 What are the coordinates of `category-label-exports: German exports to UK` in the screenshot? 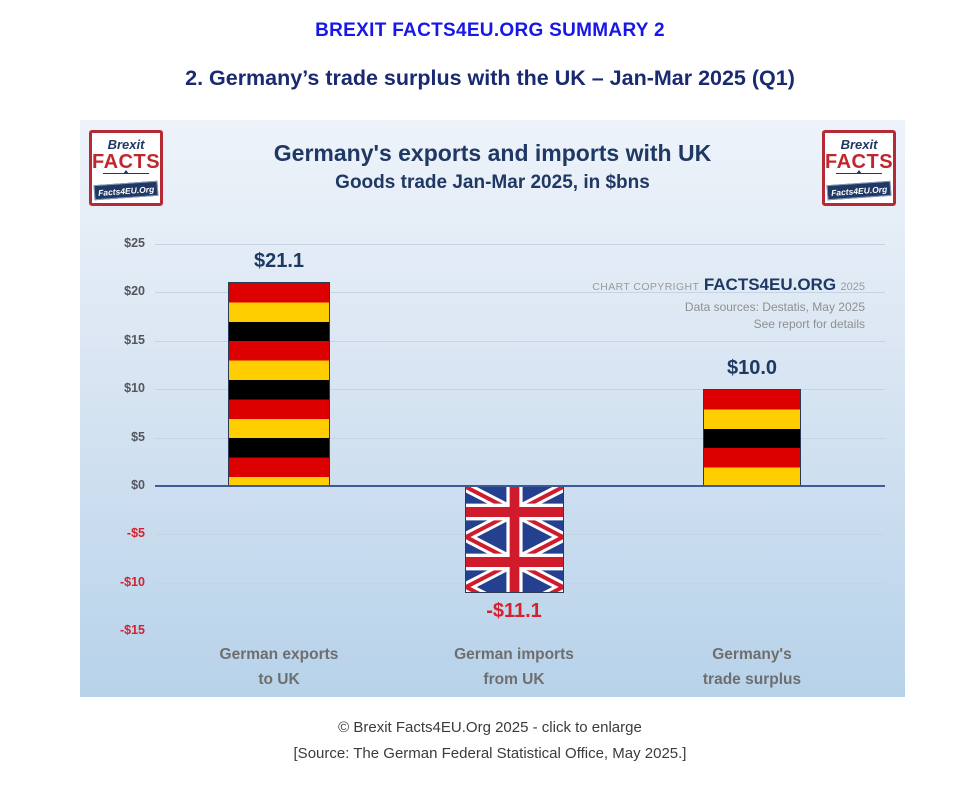 It's located at (279, 667).